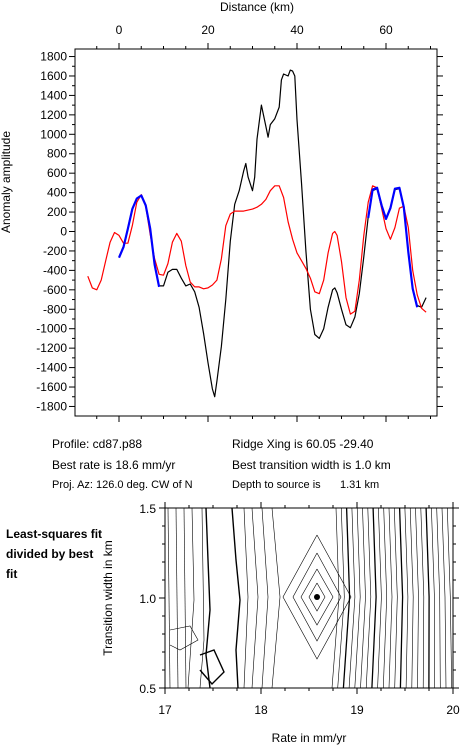 This screenshot has width=467, height=745. What do you see at coordinates (257, 250) in the screenshot?
I see `model-profile-line` at bounding box center [257, 250].